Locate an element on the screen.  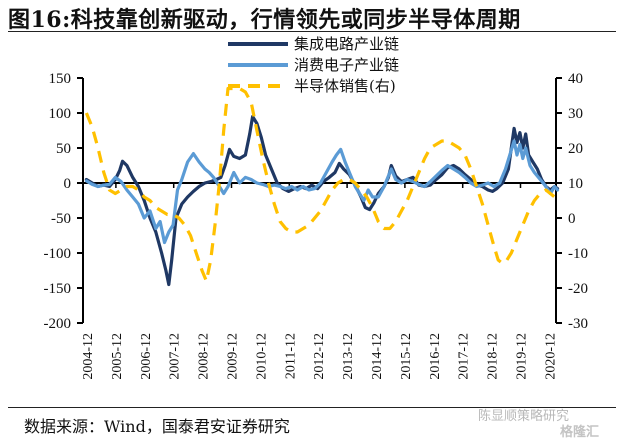
x-tick-label: 2012-12 is located at coordinates (319, 356).